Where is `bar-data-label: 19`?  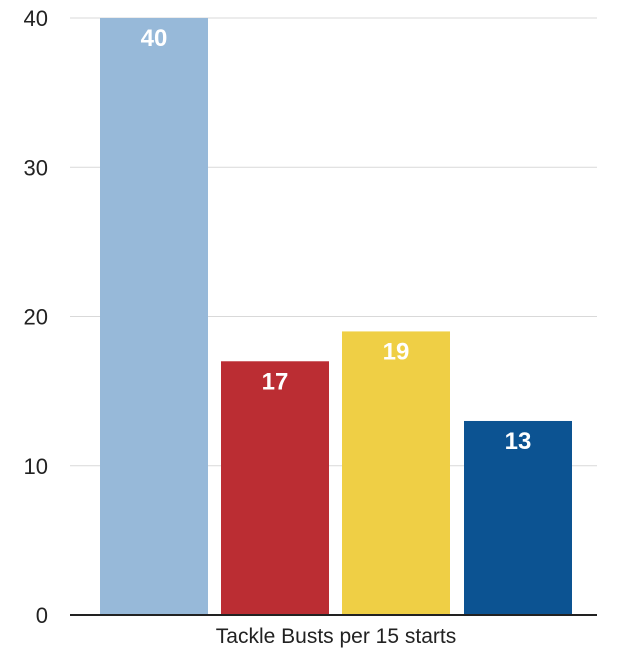 bar-data-label: 19 is located at coordinates (396, 351).